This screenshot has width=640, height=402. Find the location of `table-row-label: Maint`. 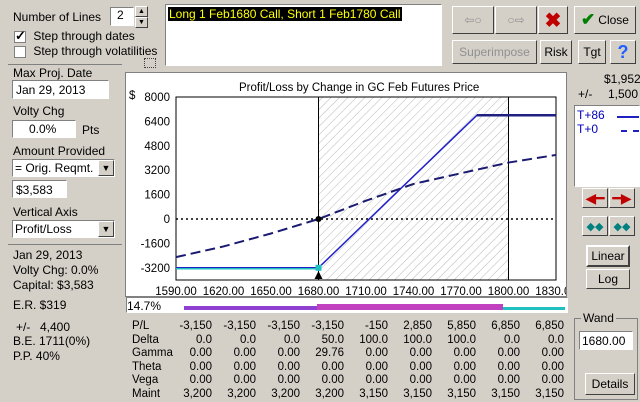

table-row-label: Maint is located at coordinates (146, 393).